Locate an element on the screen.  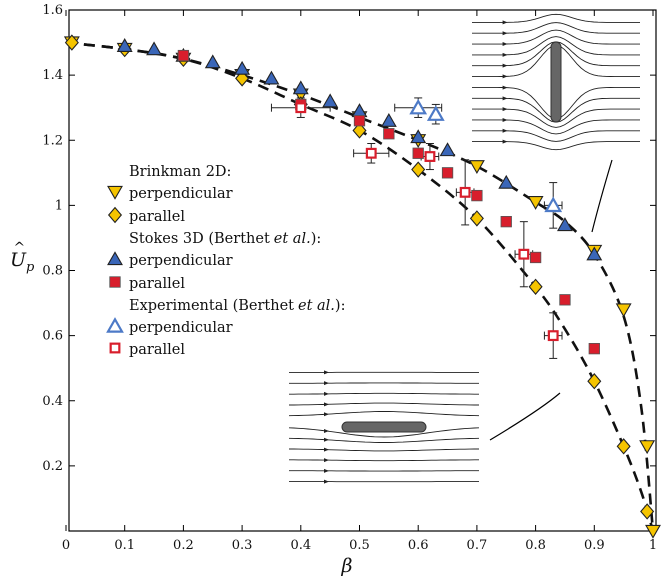
y-axis-label-sub: p is located at coordinates (30, 267).